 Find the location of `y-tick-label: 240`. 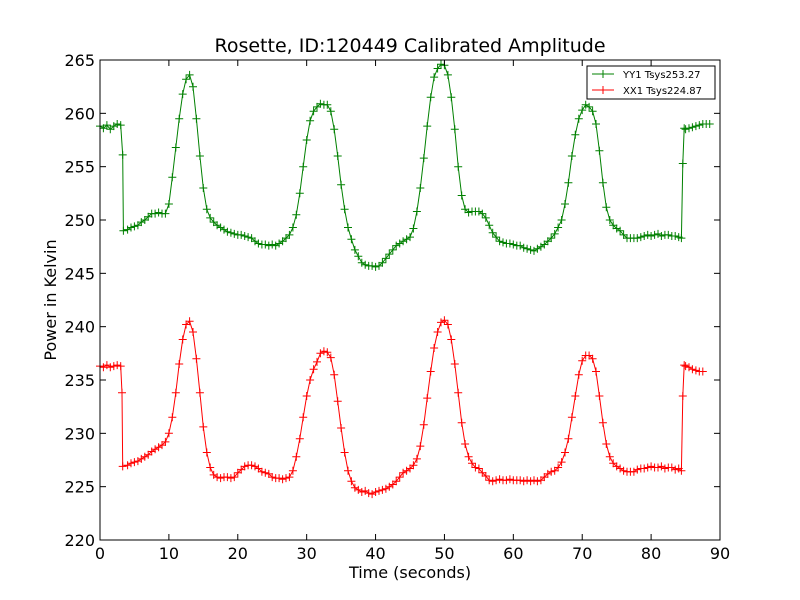

y-tick-label: 240 is located at coordinates (79, 327).